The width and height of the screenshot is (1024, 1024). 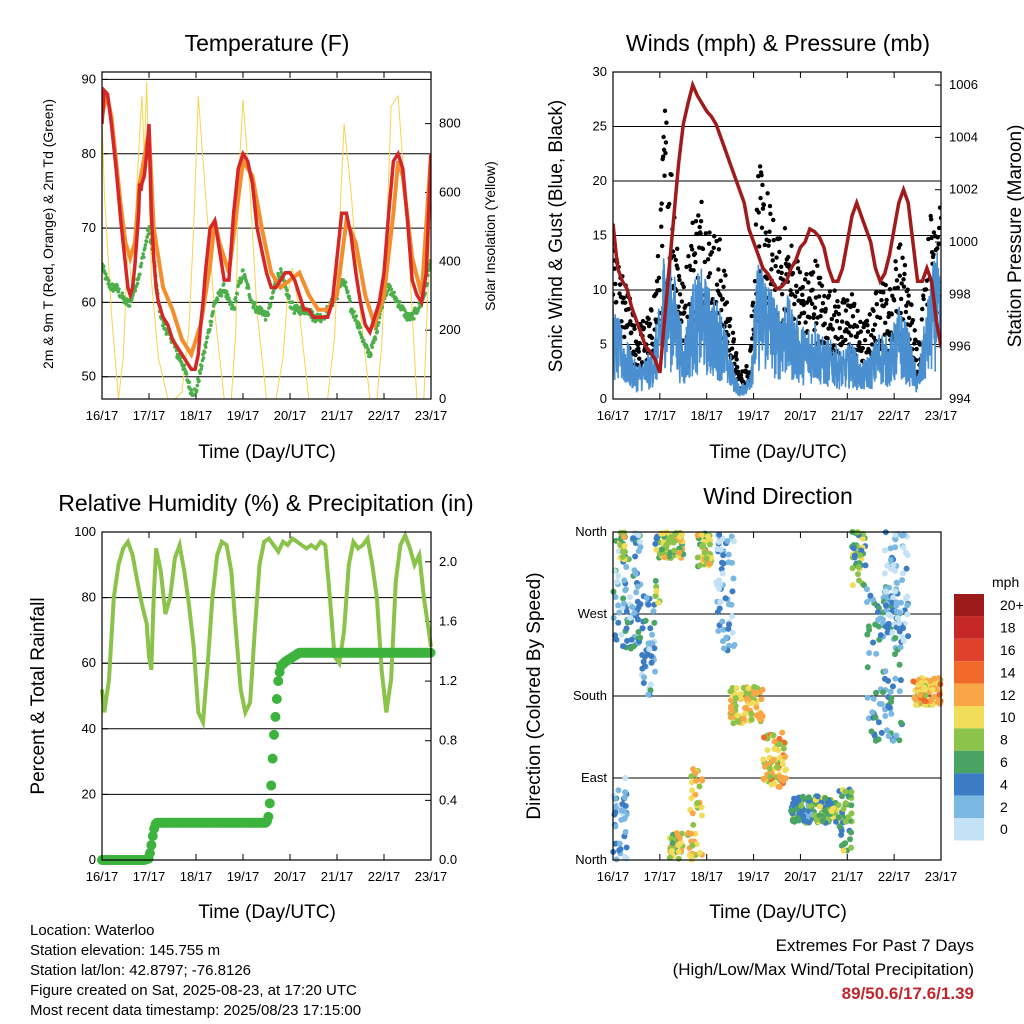 What do you see at coordinates (149, 876) in the screenshot?
I see `x-tick-label: 17/17` at bounding box center [149, 876].